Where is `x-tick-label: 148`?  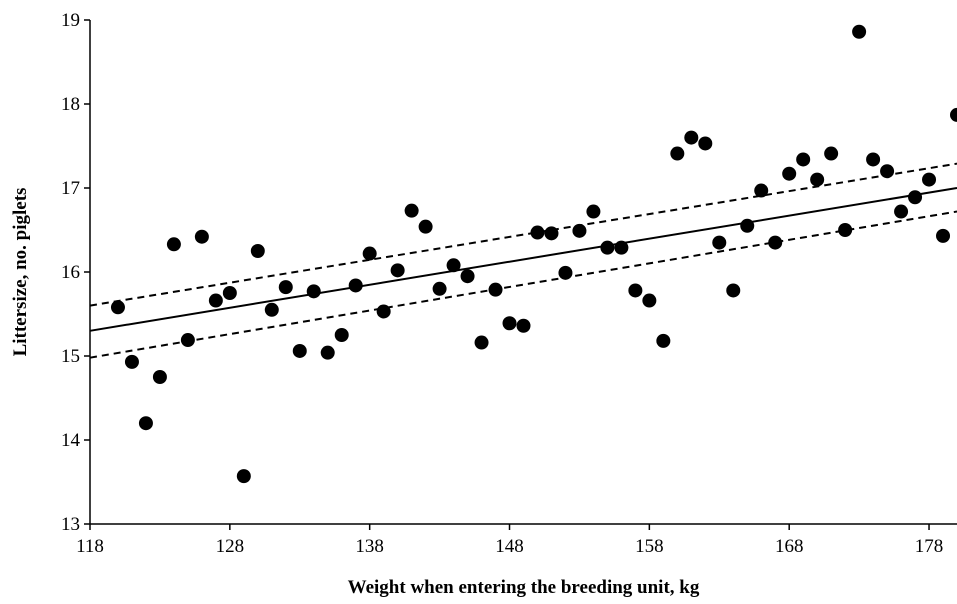
x-tick-label: 148 is located at coordinates (509, 546).